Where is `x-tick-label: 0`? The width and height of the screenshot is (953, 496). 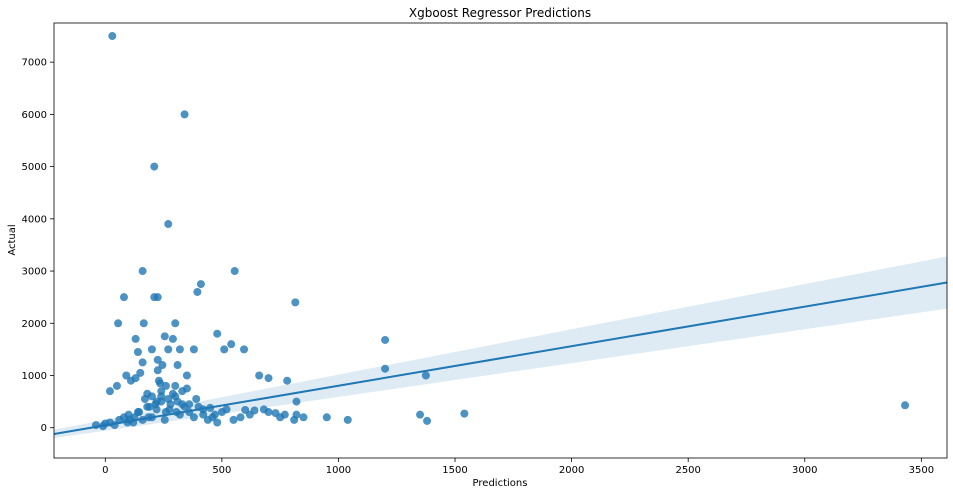
x-tick-label: 0 is located at coordinates (105, 470).